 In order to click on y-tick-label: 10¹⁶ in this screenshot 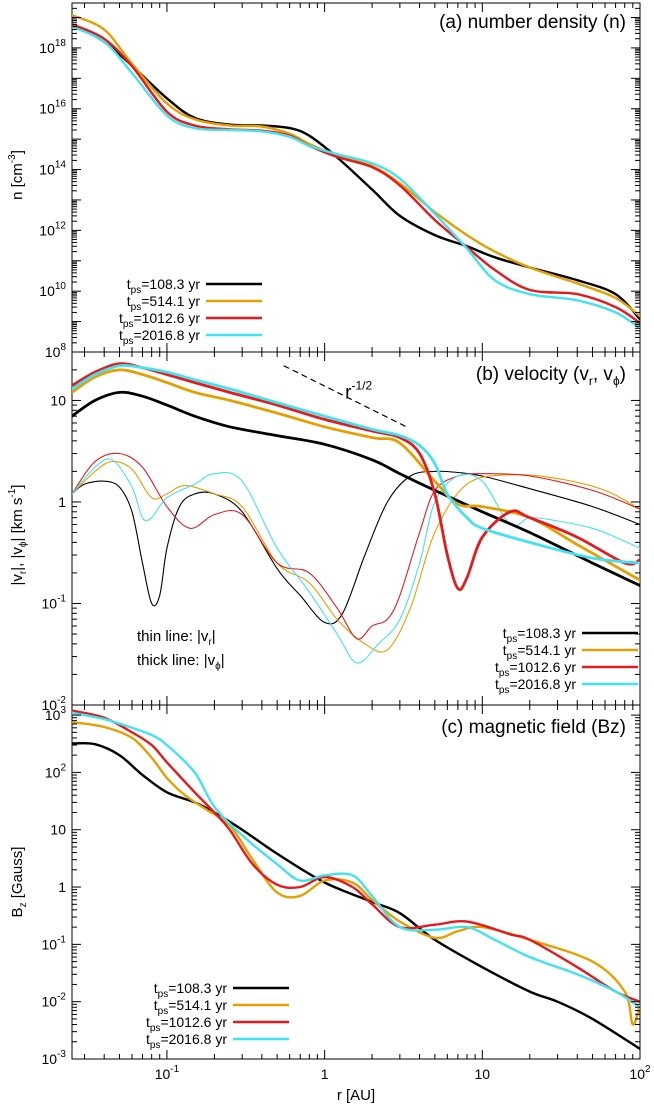, I will do `click(52, 108)`.